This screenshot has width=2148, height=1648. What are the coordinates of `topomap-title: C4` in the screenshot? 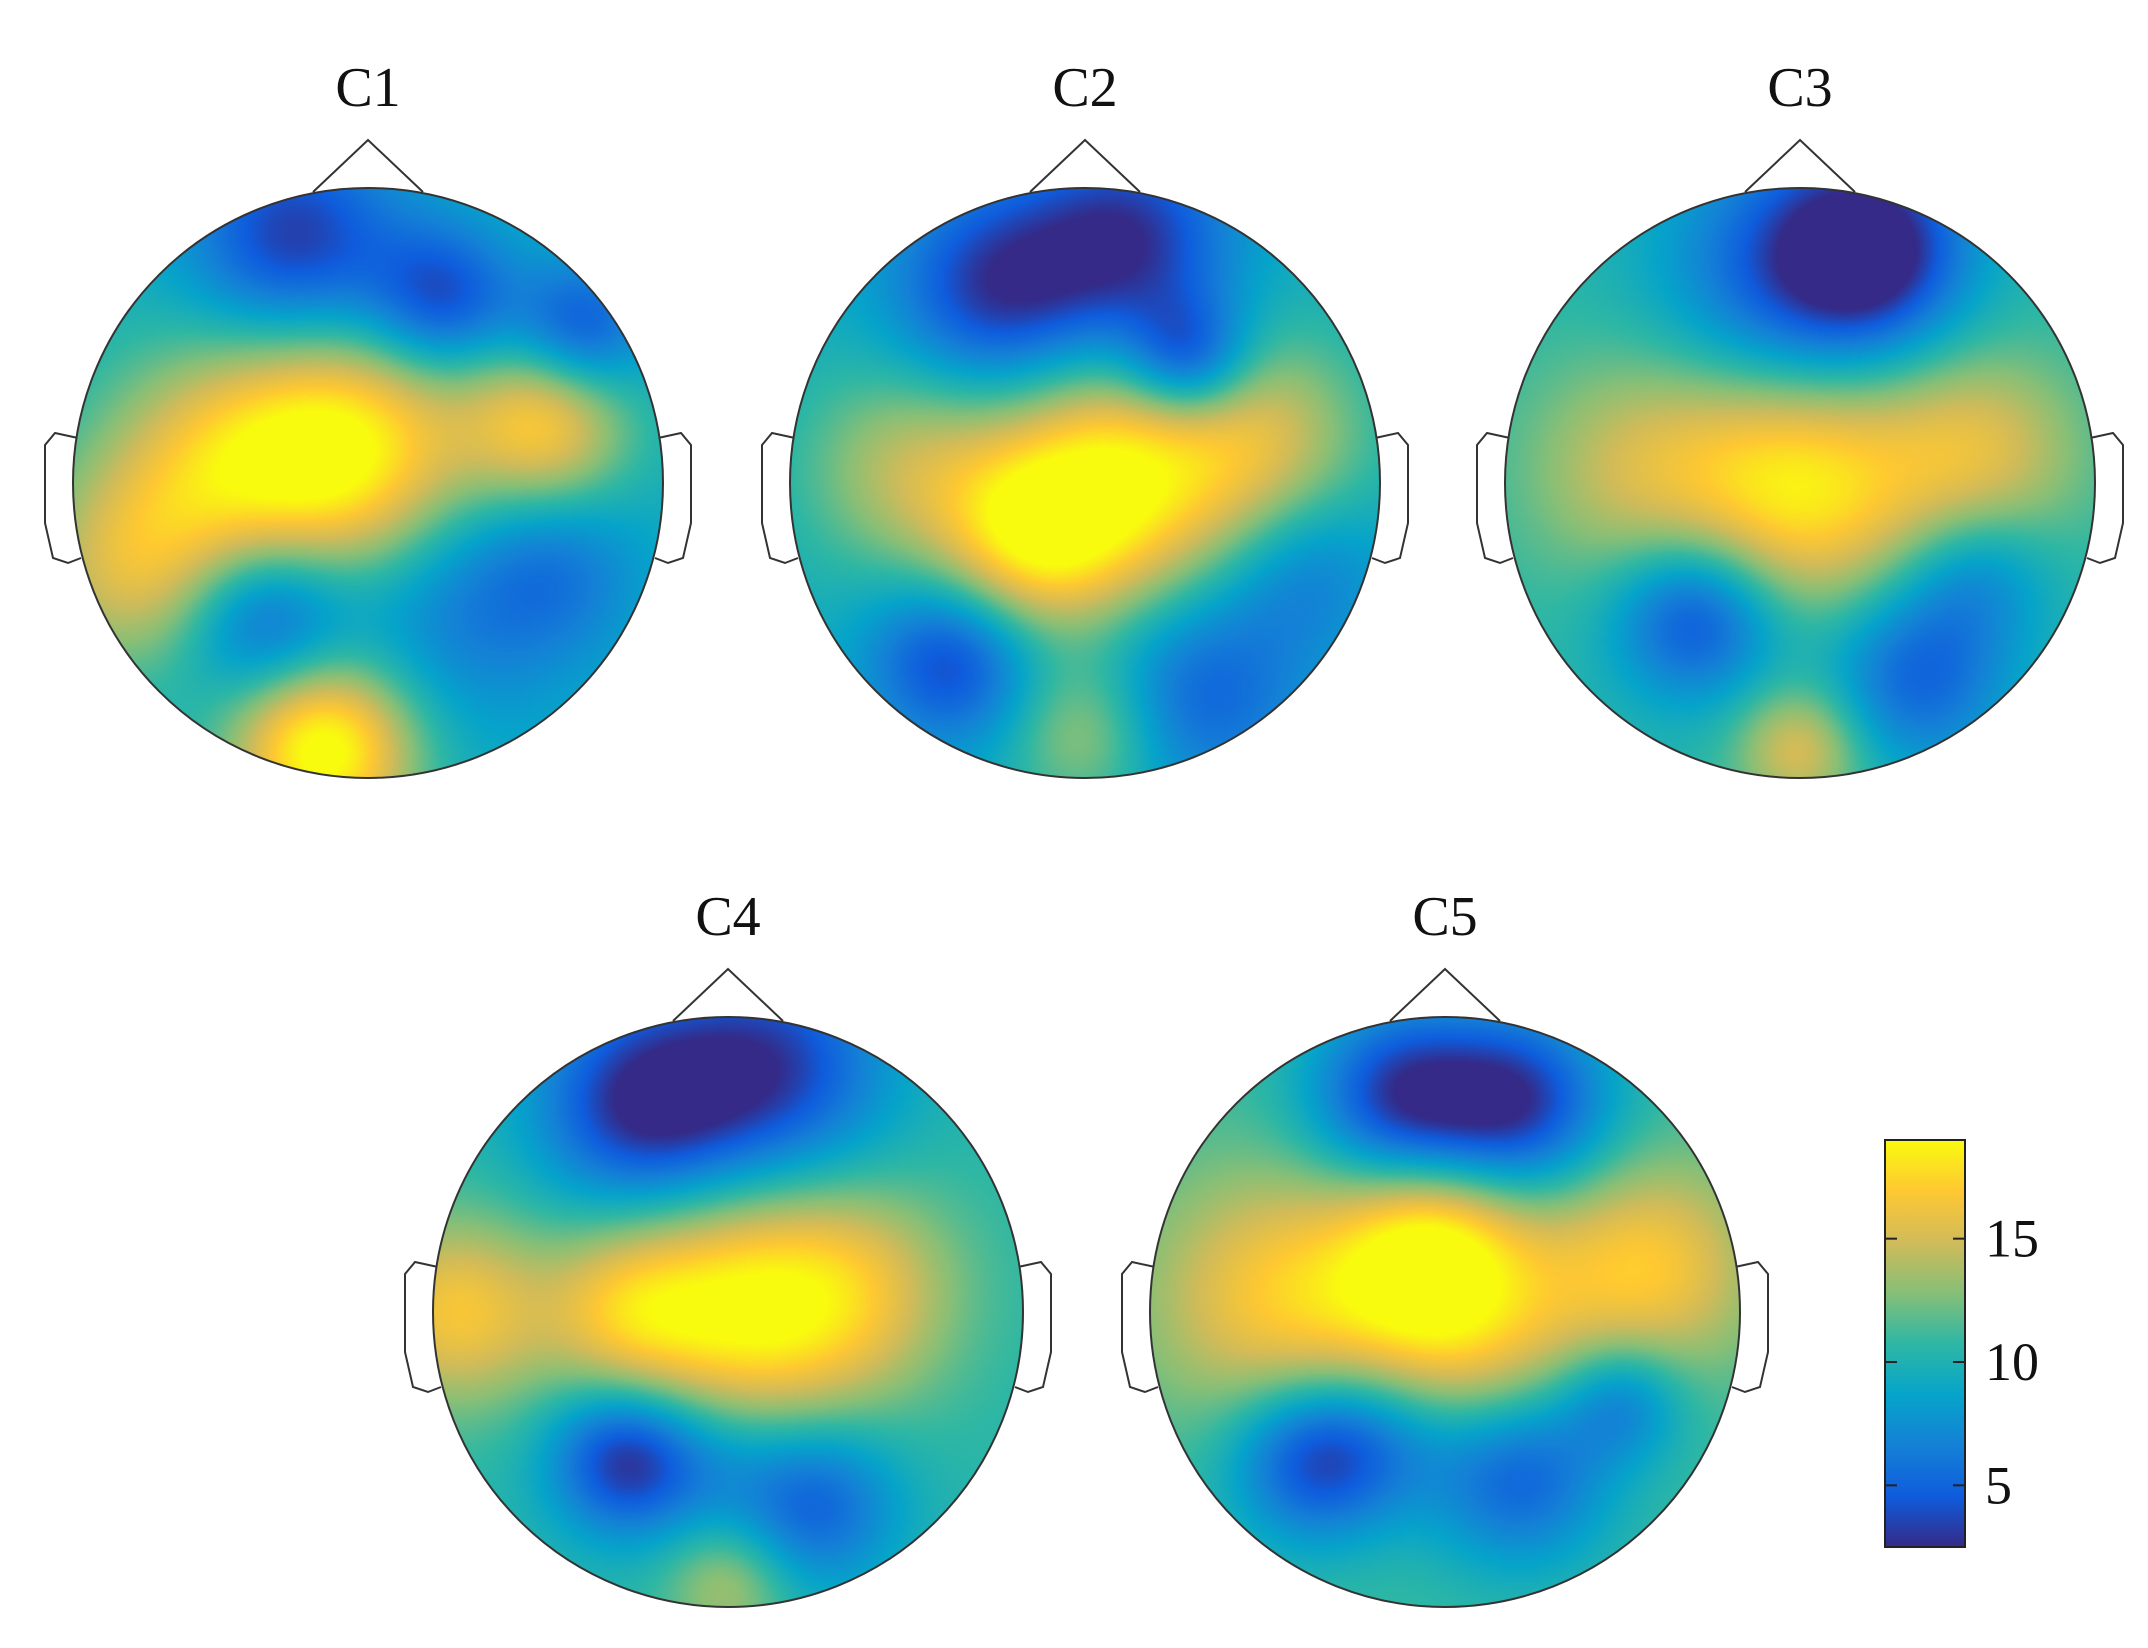 It's located at (727, 917).